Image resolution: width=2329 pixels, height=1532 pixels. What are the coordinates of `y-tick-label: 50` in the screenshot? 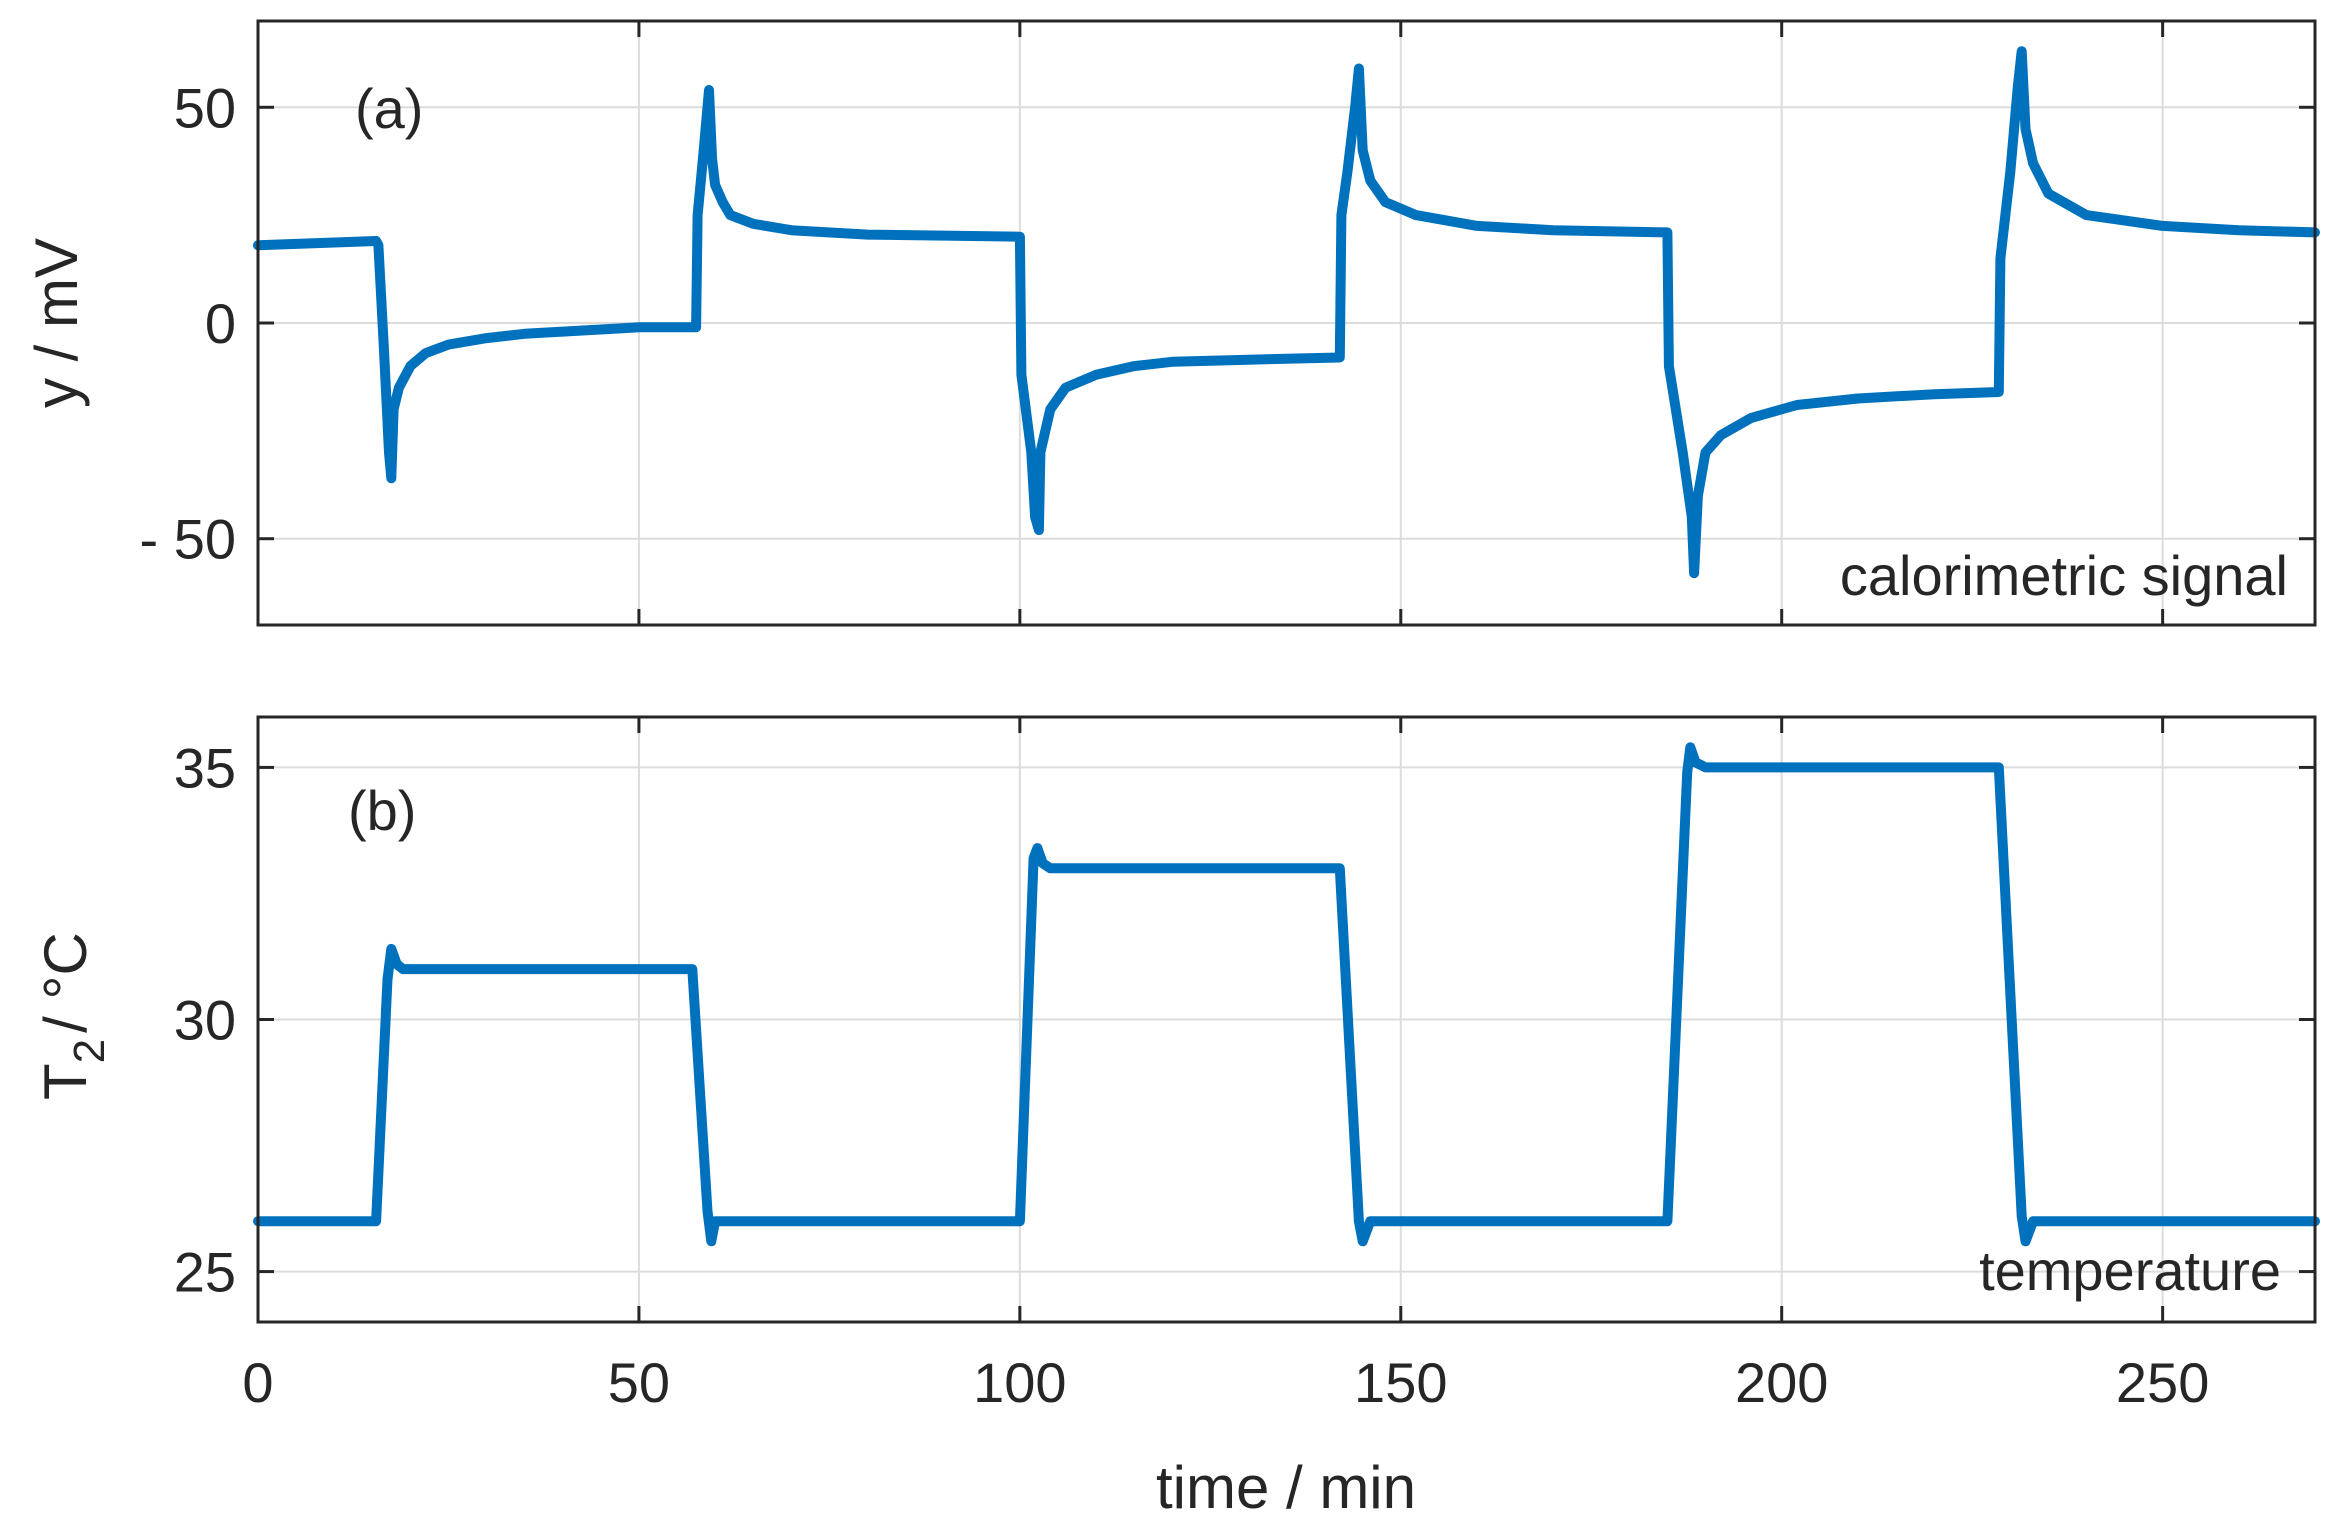 It's located at (205, 107).